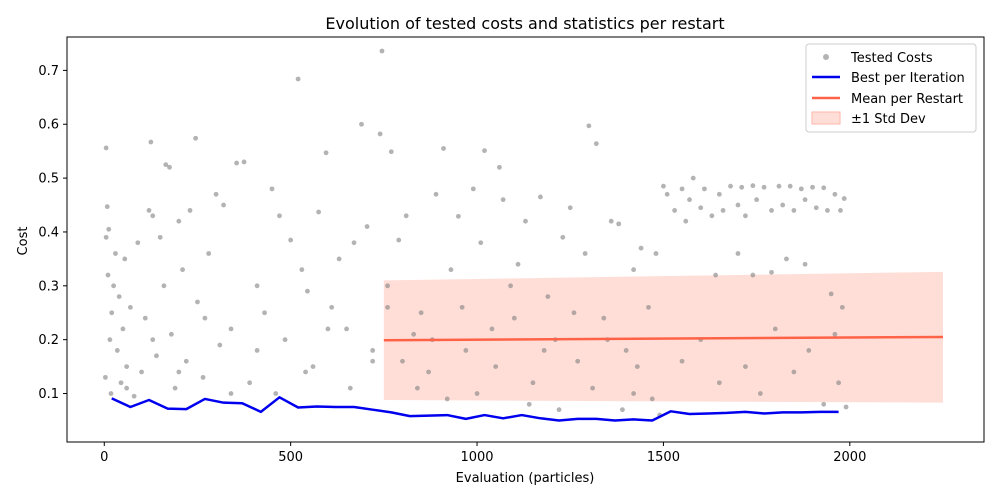 This screenshot has width=1000, height=500. Describe the element at coordinates (663, 457) in the screenshot. I see `x-tick-label: 1500` at that location.